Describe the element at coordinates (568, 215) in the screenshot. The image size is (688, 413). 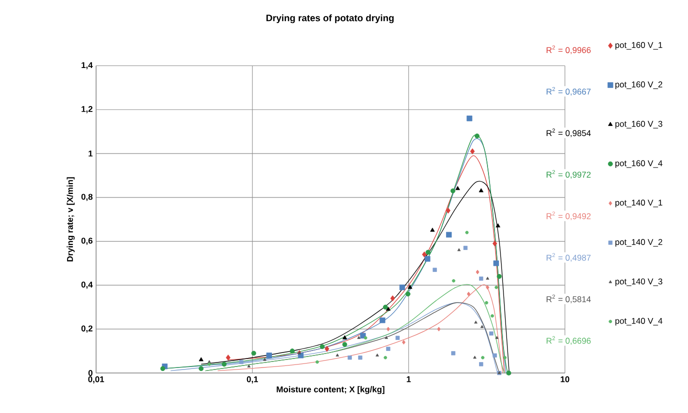
I see `annotation: R$^{2}$ = 0,9492` at that location.